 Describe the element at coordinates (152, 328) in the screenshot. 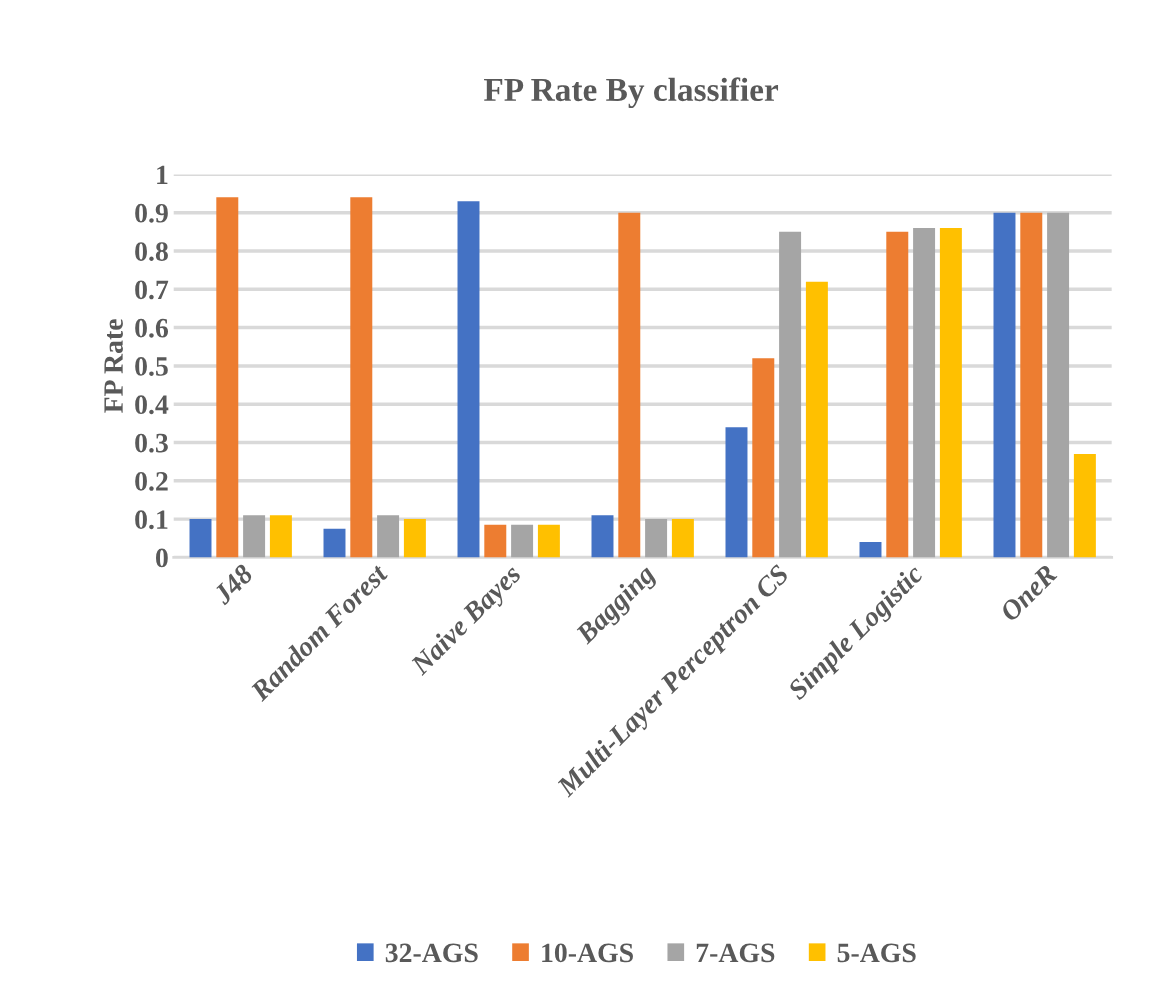

I see `y-tick-label: 0.6` at that location.